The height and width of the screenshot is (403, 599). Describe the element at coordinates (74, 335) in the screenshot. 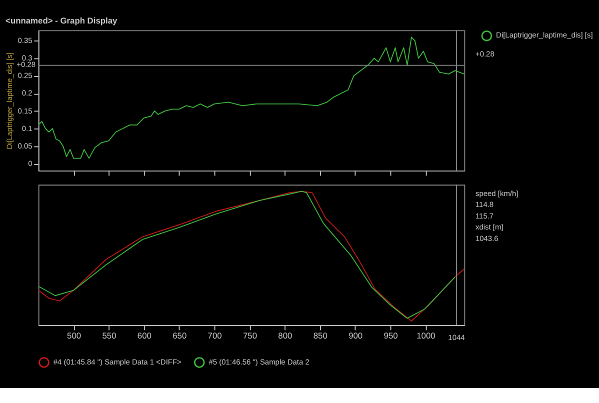

I see `x-tick-label: 500` at that location.